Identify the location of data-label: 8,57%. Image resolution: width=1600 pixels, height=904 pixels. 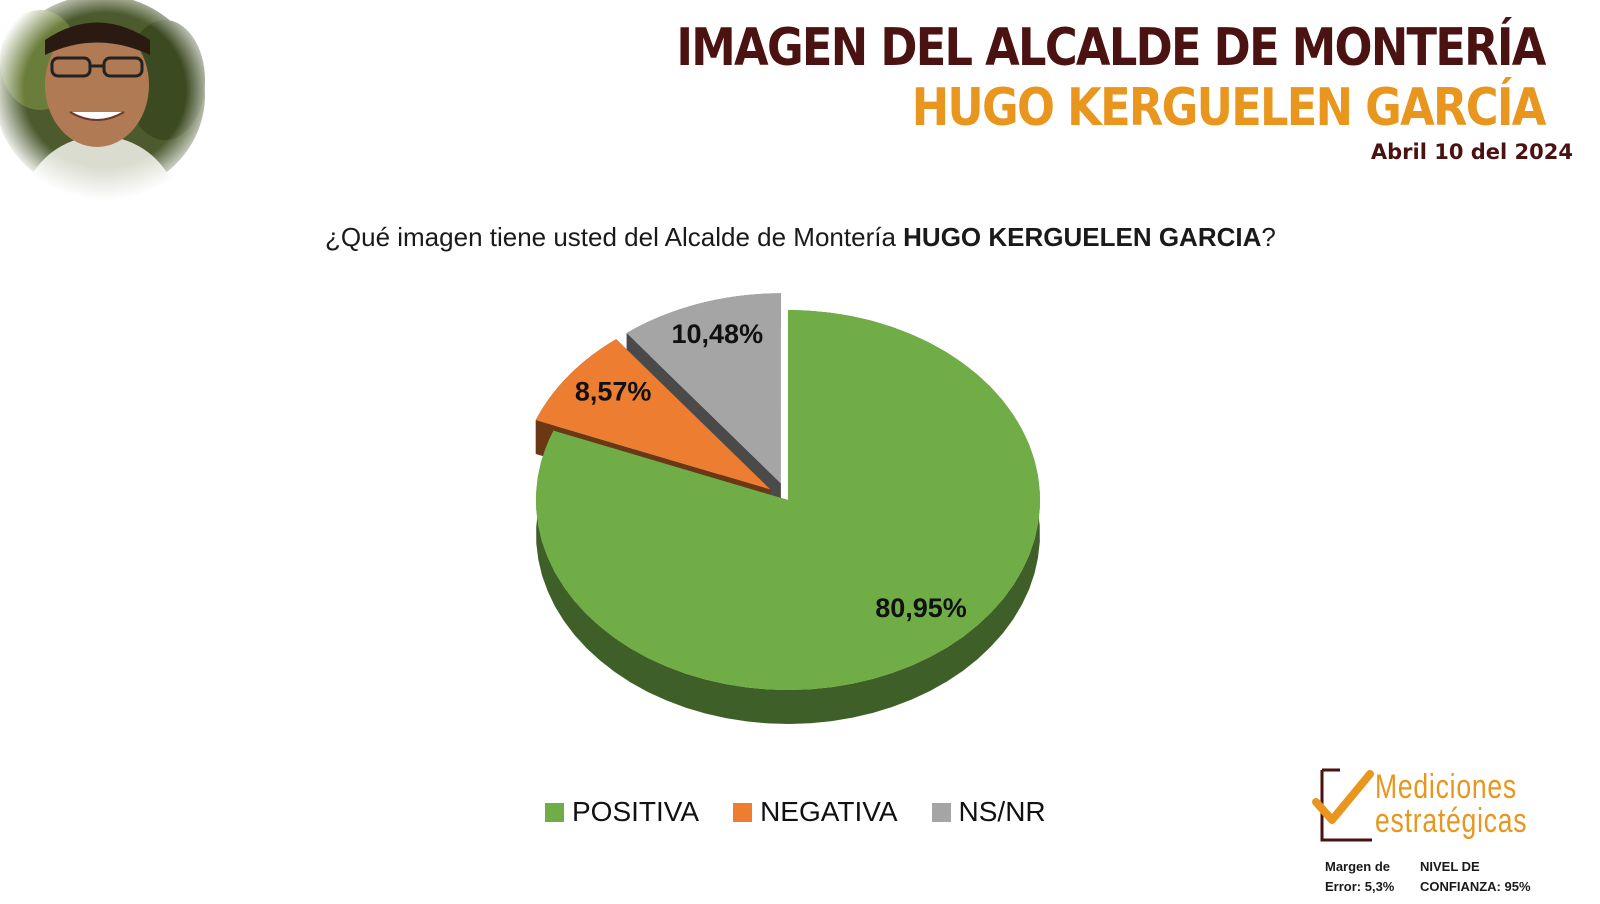
(613, 392).